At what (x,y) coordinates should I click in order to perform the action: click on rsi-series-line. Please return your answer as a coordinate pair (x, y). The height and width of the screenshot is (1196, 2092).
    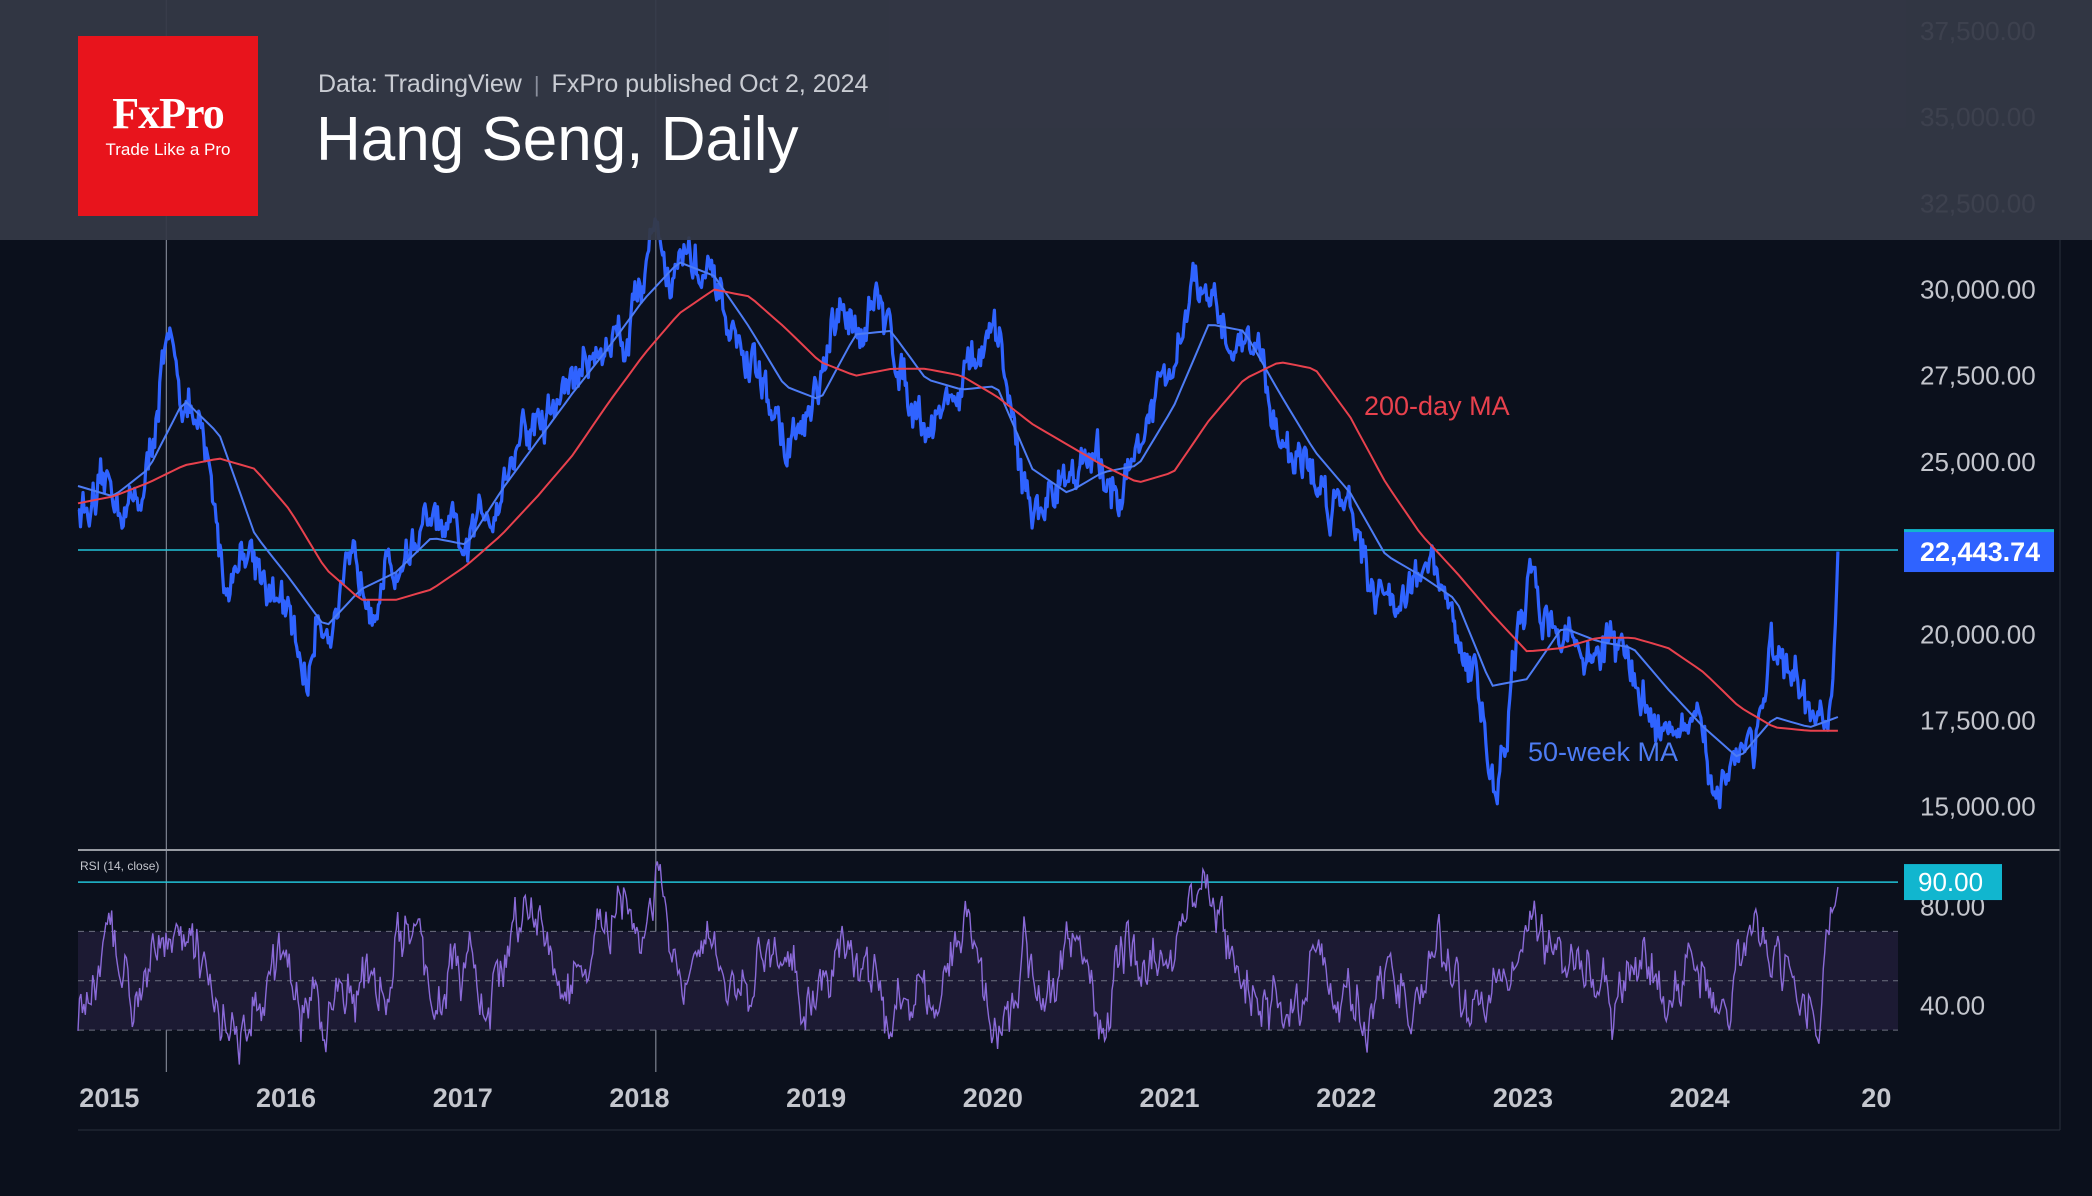
    Looking at the image, I should click on (958, 963).